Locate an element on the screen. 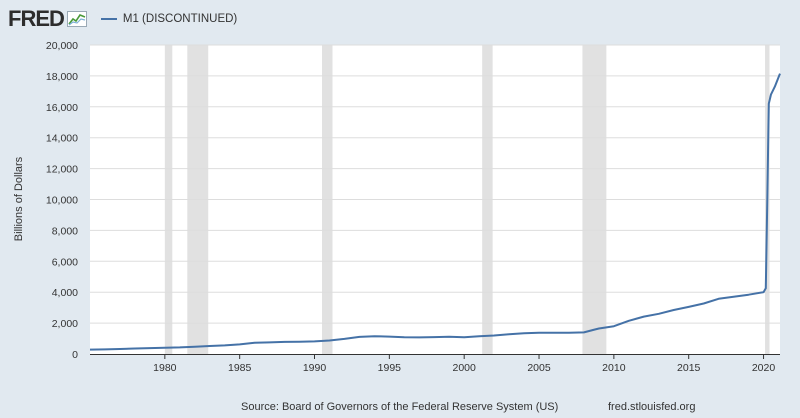  legend-swatch is located at coordinates (108, 19).